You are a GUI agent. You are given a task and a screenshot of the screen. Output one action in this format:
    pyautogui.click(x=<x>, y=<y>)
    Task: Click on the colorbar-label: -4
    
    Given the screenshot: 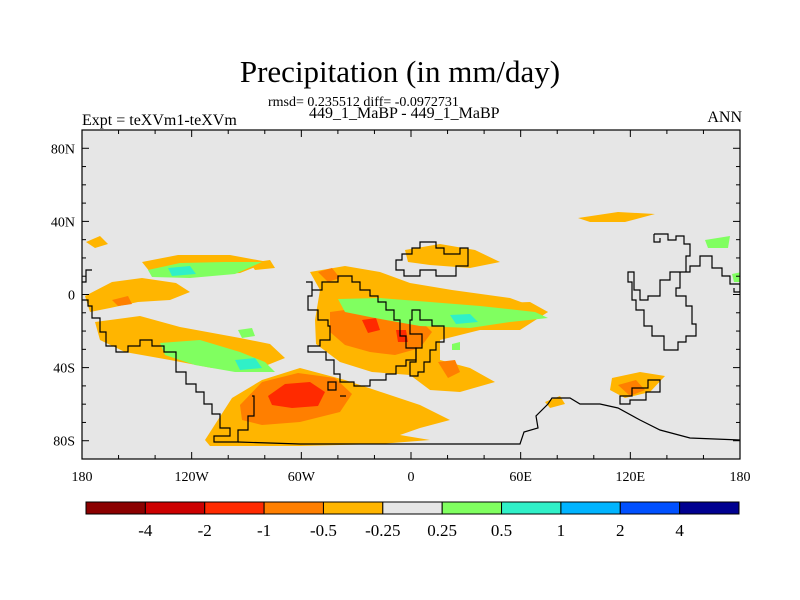 What is the action you would take?
    pyautogui.click(x=145, y=530)
    